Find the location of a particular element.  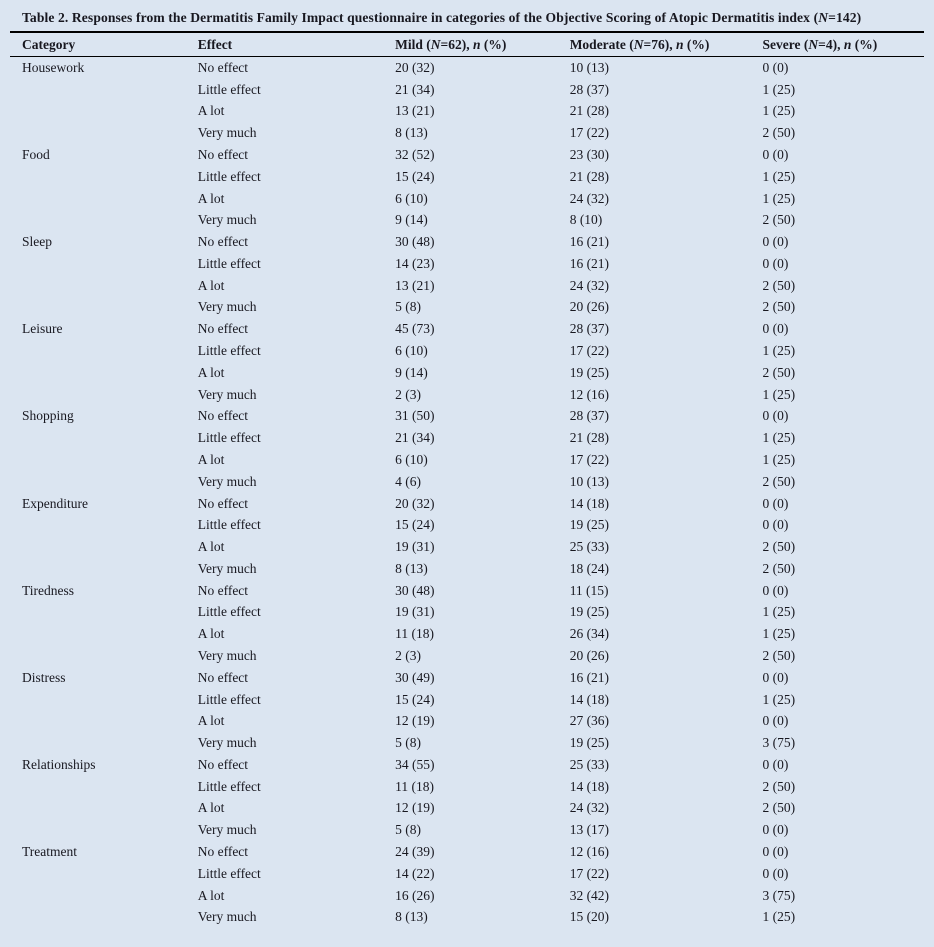

moderate-cell: 26 (34) is located at coordinates (589, 634).